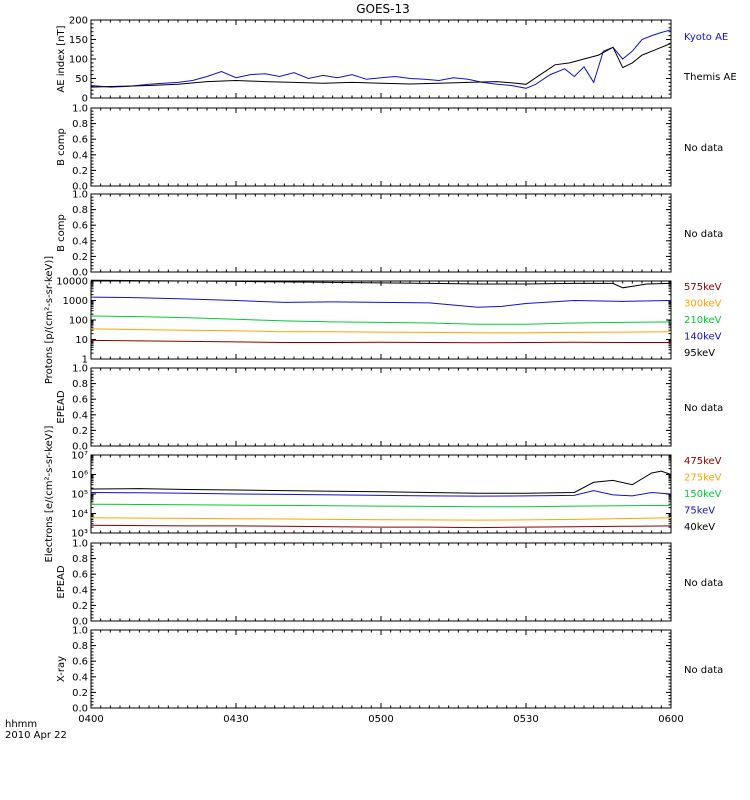  Describe the element at coordinates (61, 58) in the screenshot. I see `y-axis-label: AE index [nT]` at that location.